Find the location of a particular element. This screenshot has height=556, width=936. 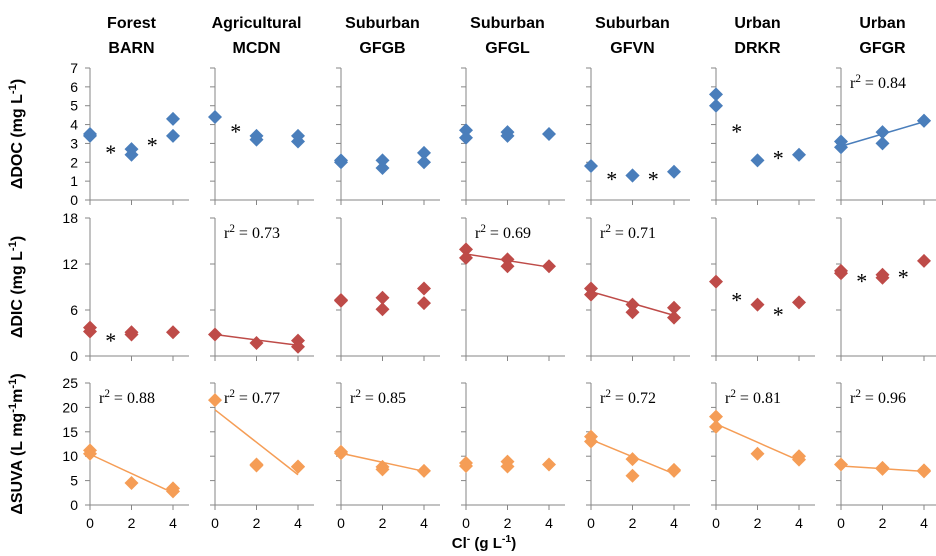

column-header-site: GFGB is located at coordinates (382, 48).